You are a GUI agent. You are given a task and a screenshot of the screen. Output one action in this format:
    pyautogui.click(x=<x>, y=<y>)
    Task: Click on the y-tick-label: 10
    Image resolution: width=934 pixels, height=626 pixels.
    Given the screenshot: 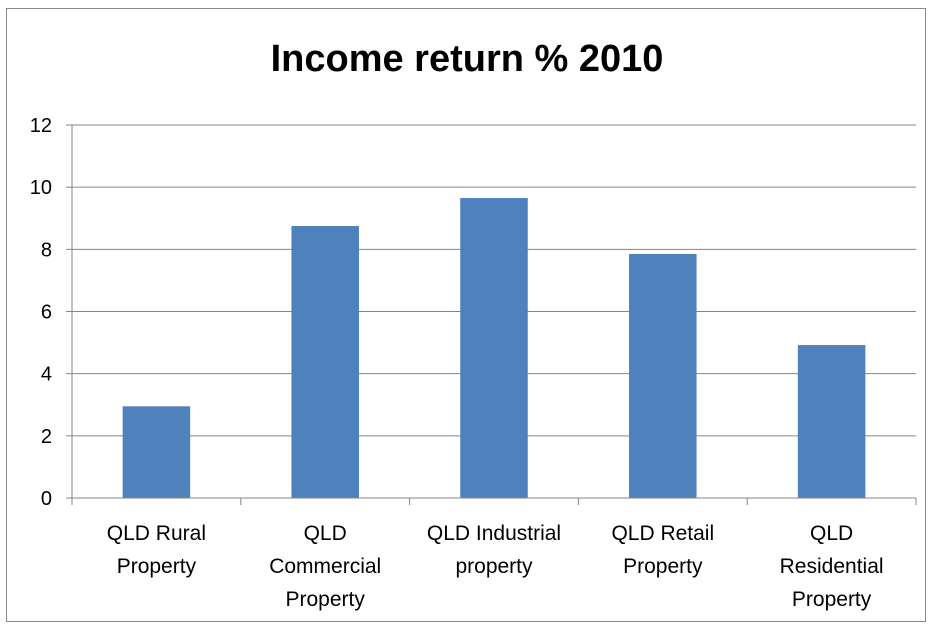 What is the action you would take?
    pyautogui.click(x=41, y=188)
    